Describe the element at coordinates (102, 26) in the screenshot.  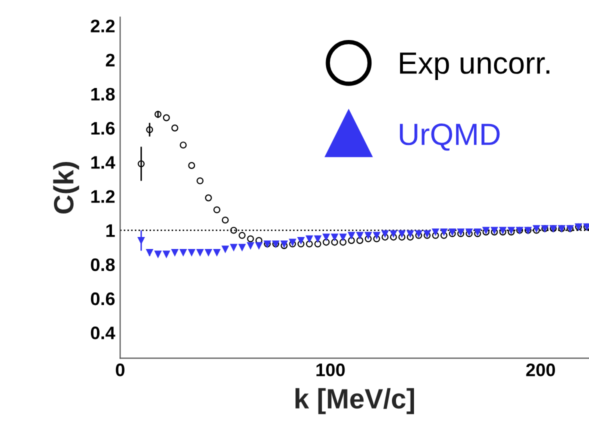
I see `y-tick-label: 2.2` at that location.